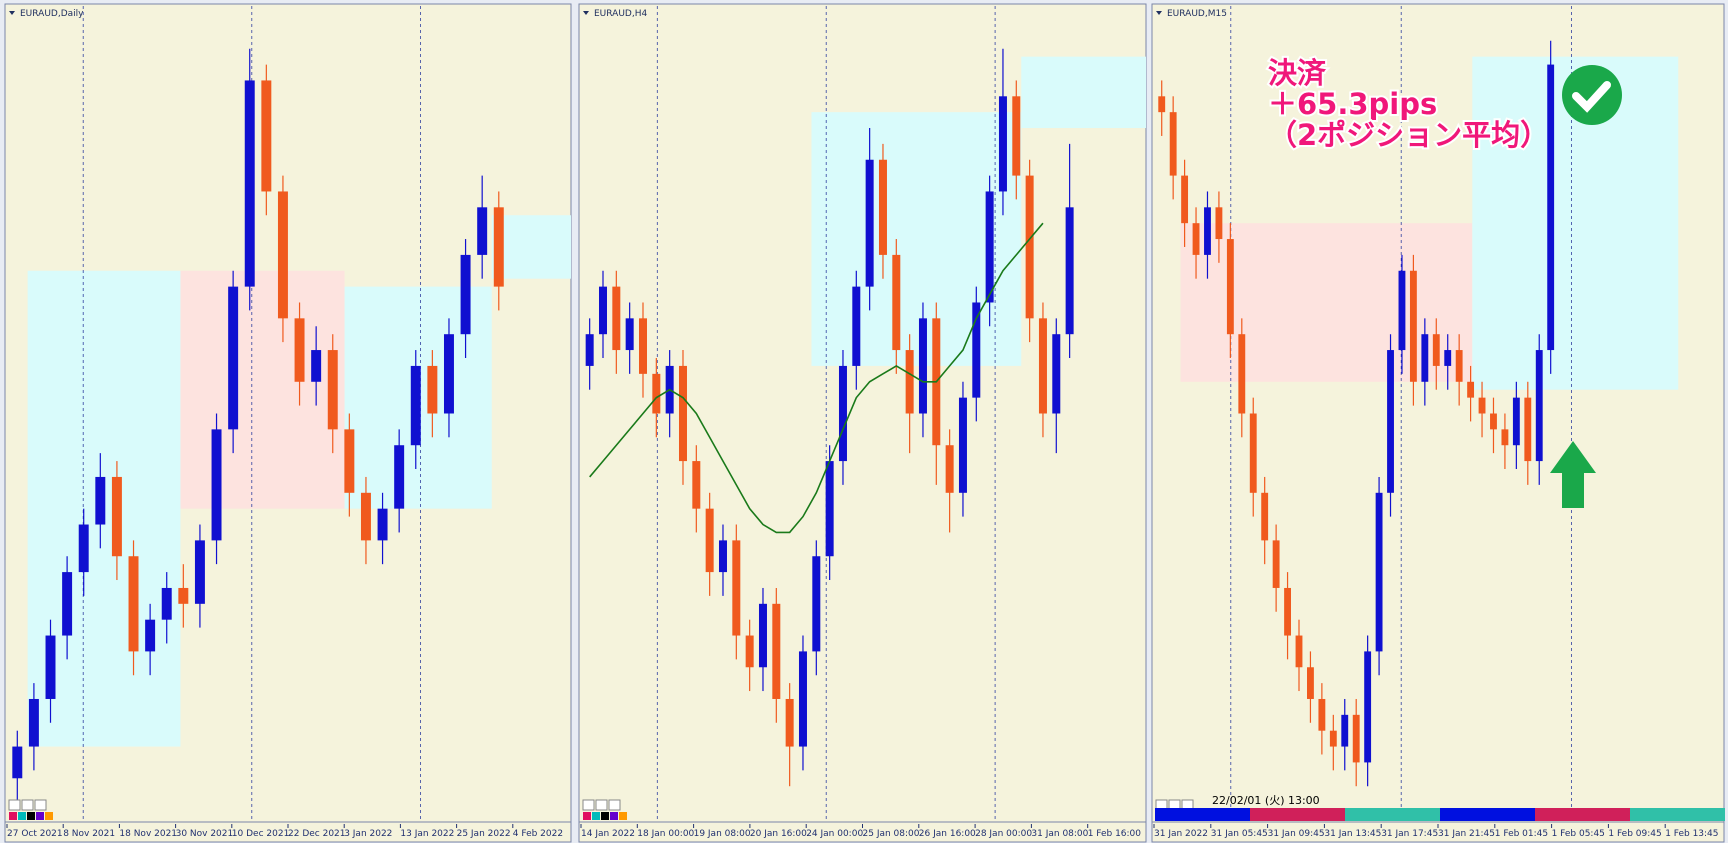  I want to click on x-tick-label: 30 Nov 2021, so click(205, 834).